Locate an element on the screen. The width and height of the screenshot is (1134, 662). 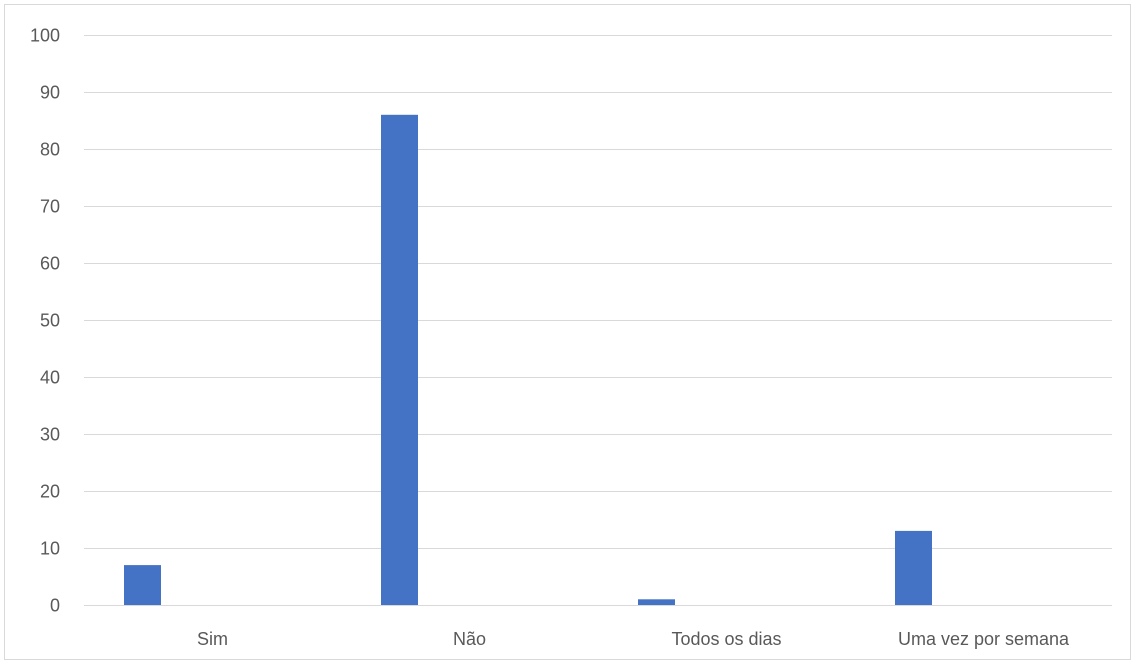
bar-sim is located at coordinates (142, 585).